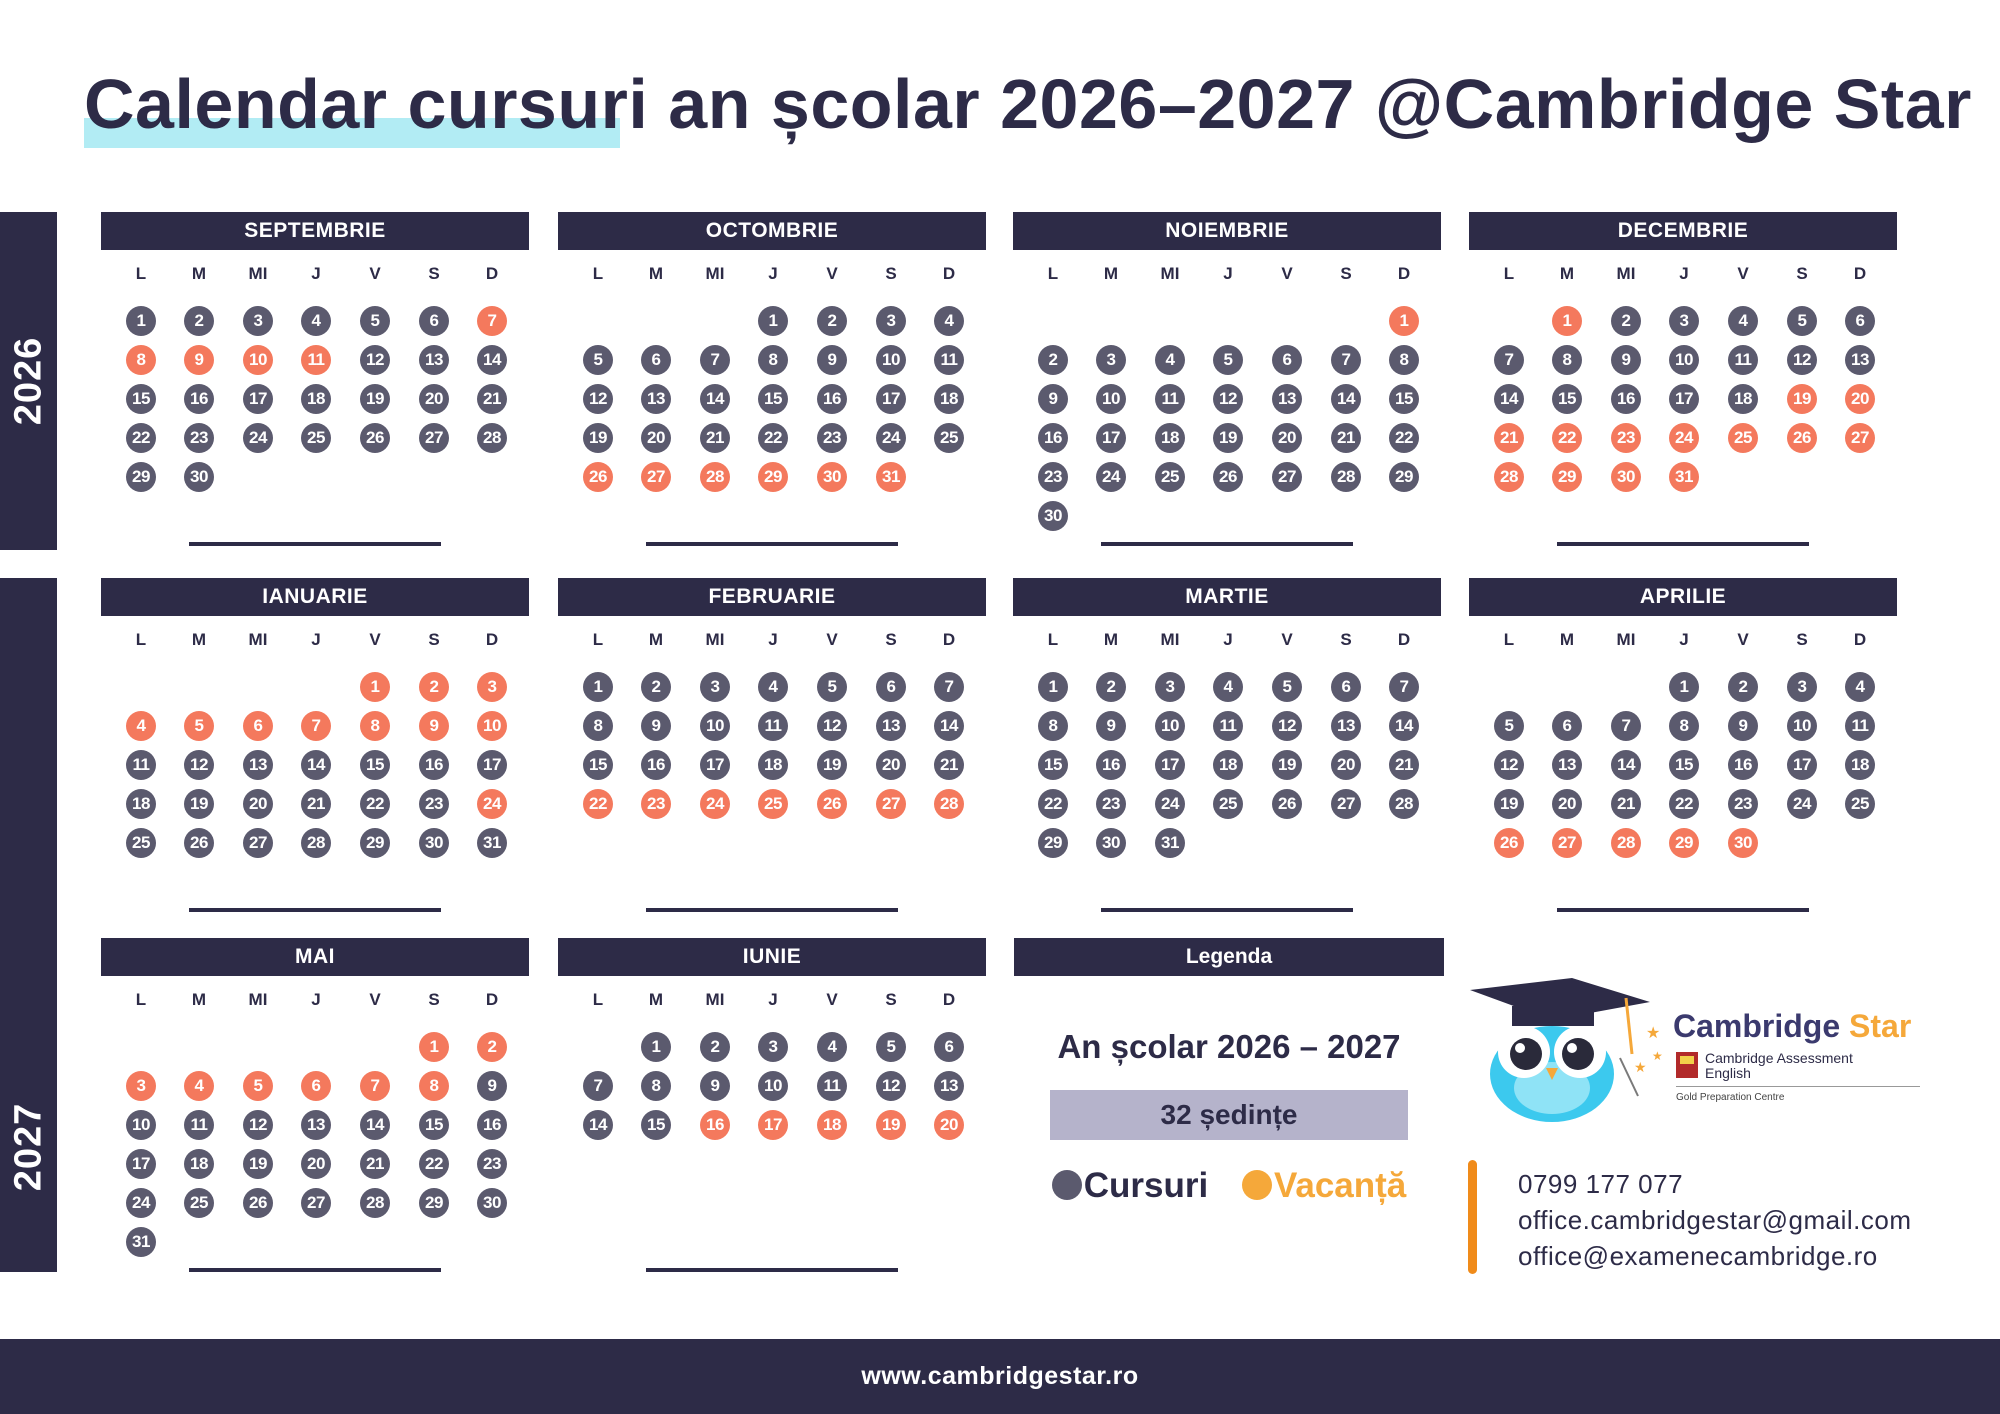  I want to click on legend-keys: Cursuri Vacanță, so click(1229, 1186).